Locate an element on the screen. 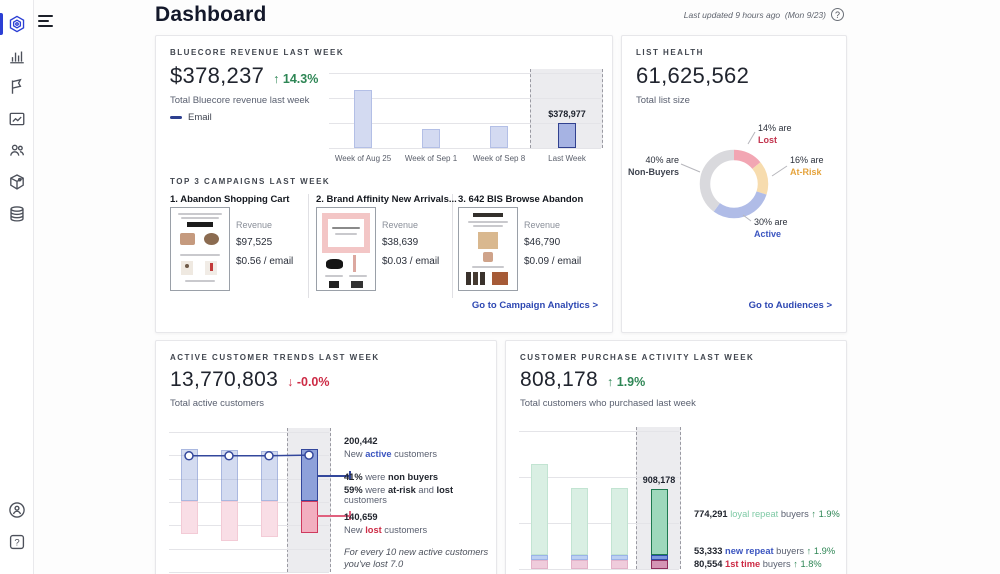 The height and width of the screenshot is (574, 1000). campaign-revenue: $38,639 is located at coordinates (400, 242).